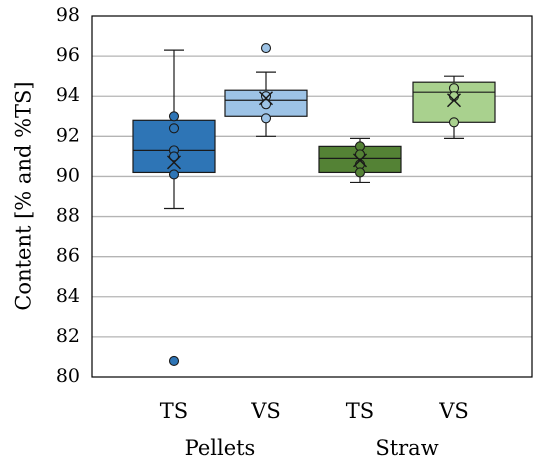 This screenshot has width=550, height=465. Describe the element at coordinates (174, 208) in the screenshot. I see `box-pellets-ts` at that location.